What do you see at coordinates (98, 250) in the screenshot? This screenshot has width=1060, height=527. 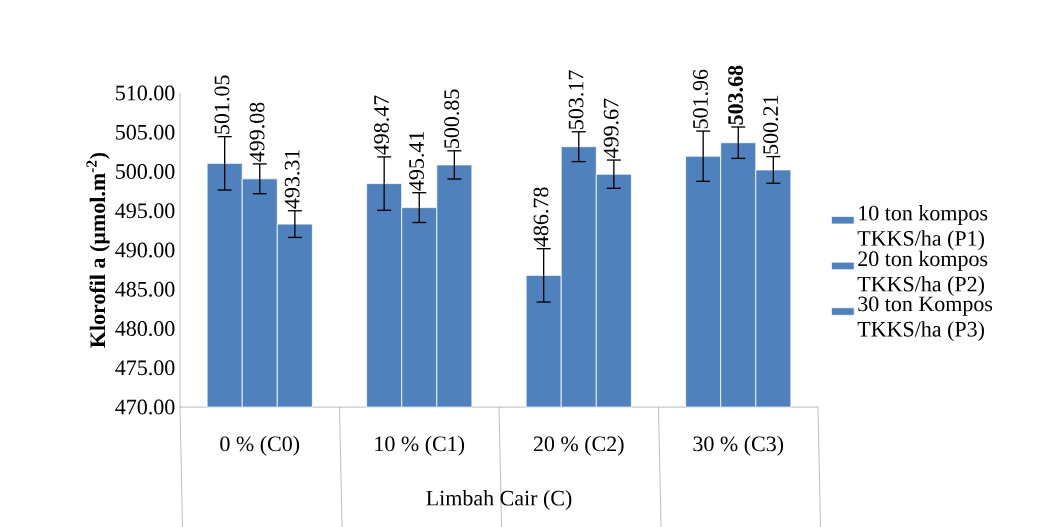 I see `y-axis-title: Klorofil a (µmol.m$^{-2}$)` at bounding box center [98, 250].